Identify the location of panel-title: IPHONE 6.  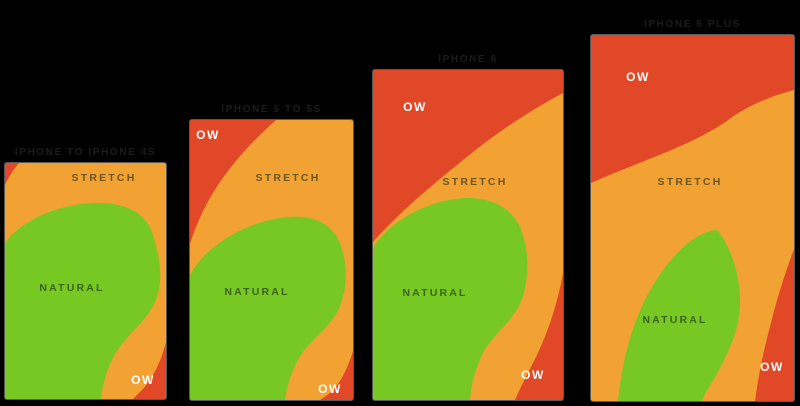
(468, 59).